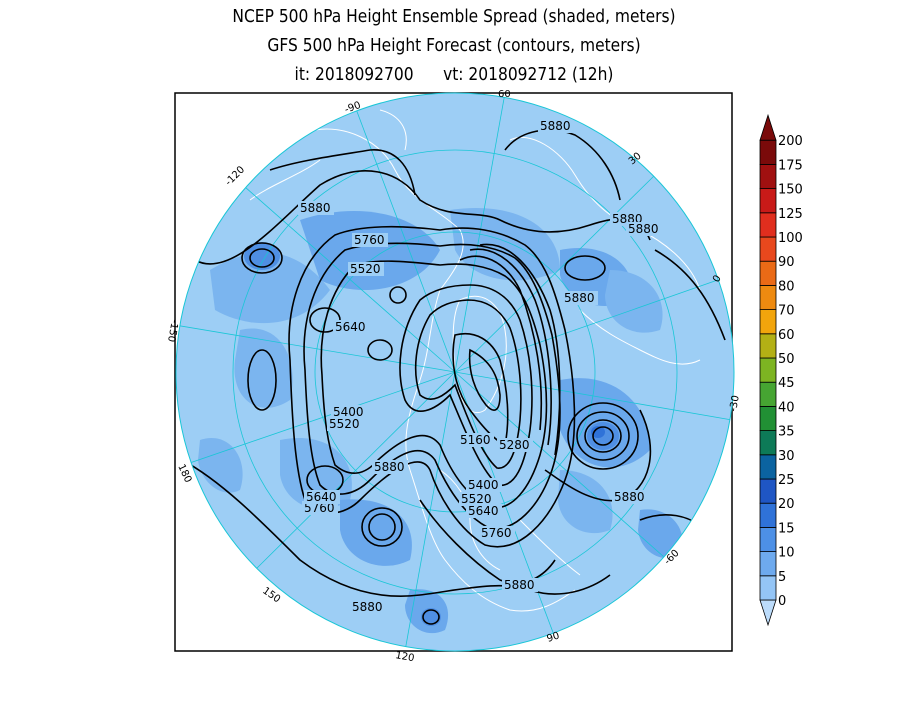 The width and height of the screenshot is (908, 702). I want to click on colorbar-label: 25, so click(786, 480).